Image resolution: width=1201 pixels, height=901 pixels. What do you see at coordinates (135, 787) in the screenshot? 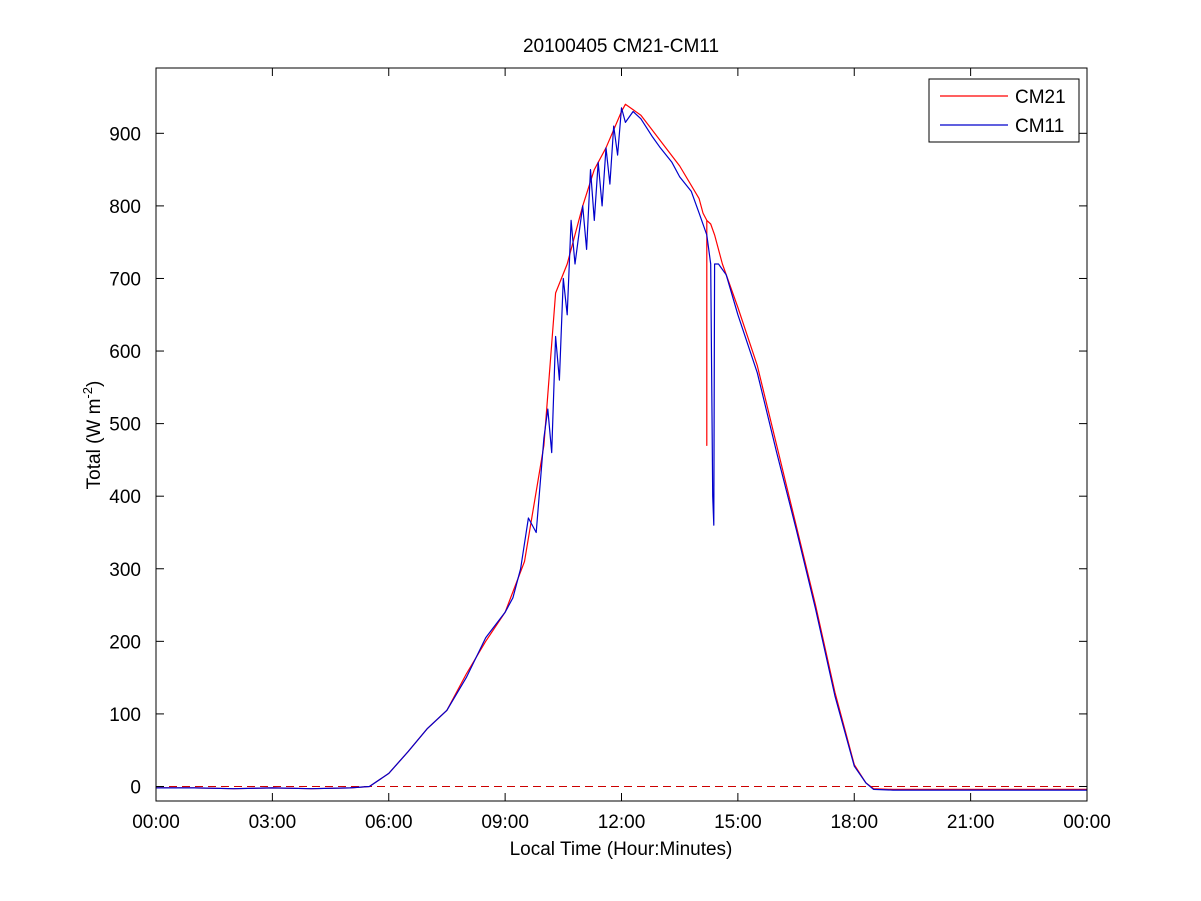
I see `y-tick-label: 0` at bounding box center [135, 787].